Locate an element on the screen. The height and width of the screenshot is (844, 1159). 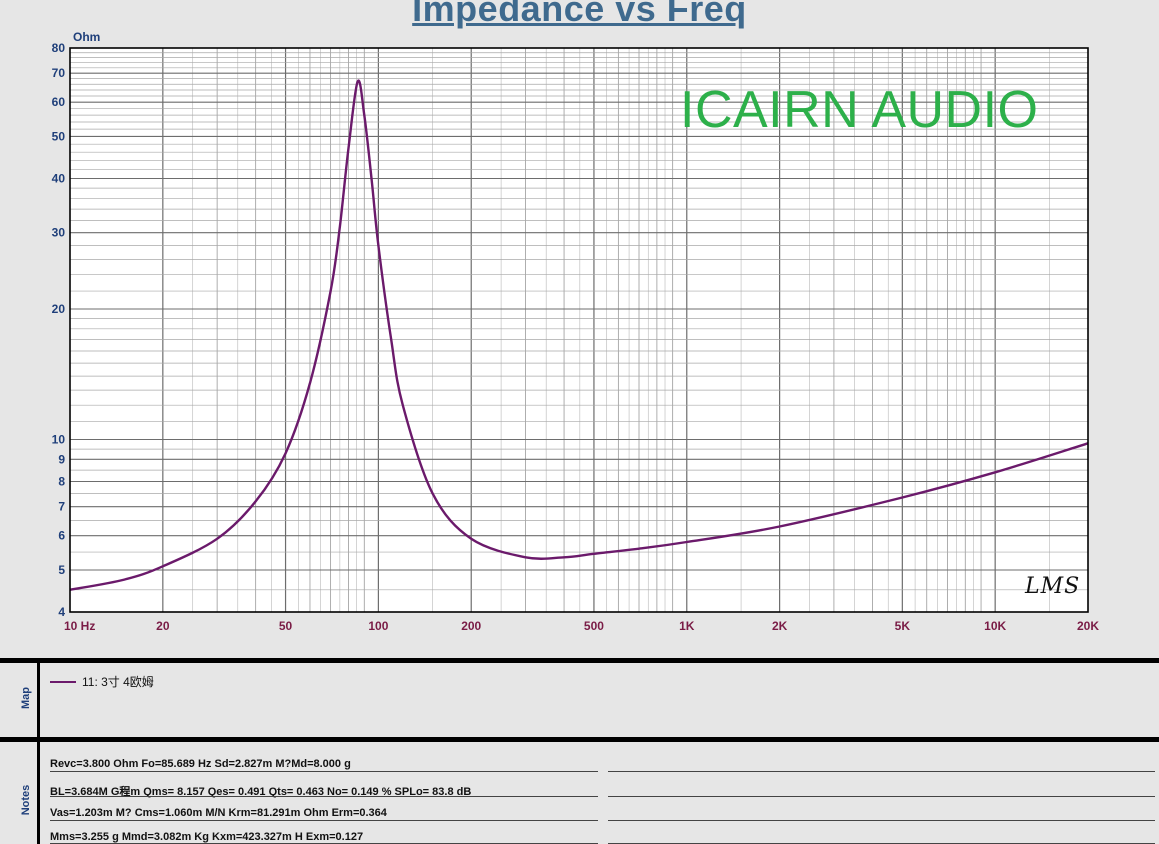
x-tick-label: 10 Hz is located at coordinates (79, 626).